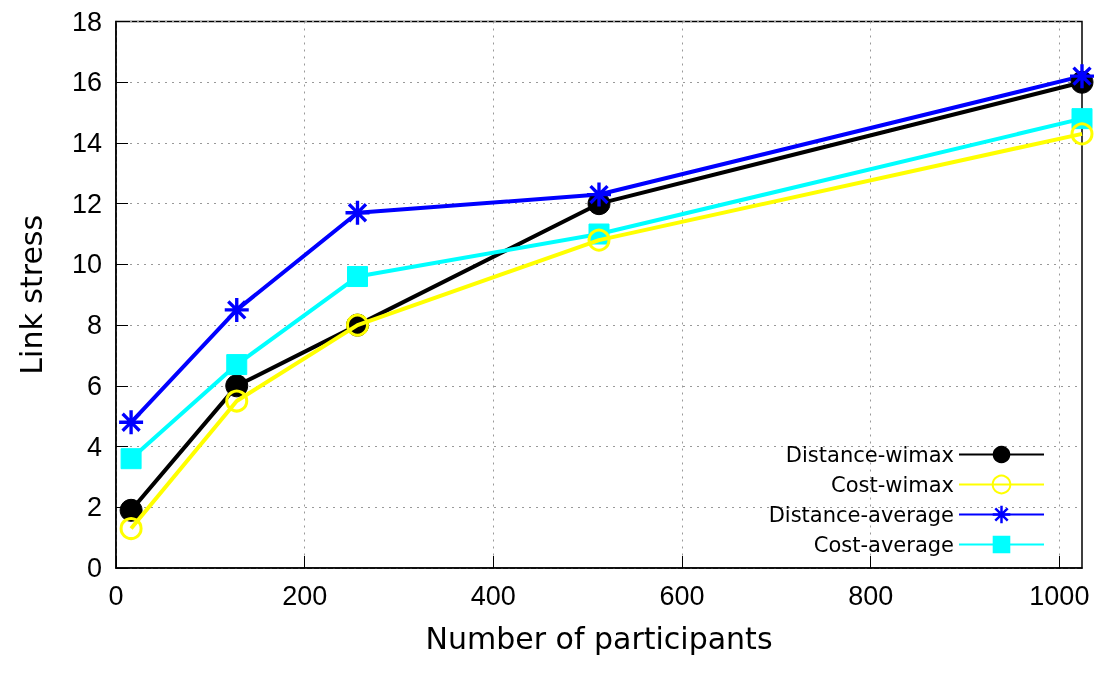 The image size is (1113, 673). I want to click on x-tick-label: 800, so click(871, 595).